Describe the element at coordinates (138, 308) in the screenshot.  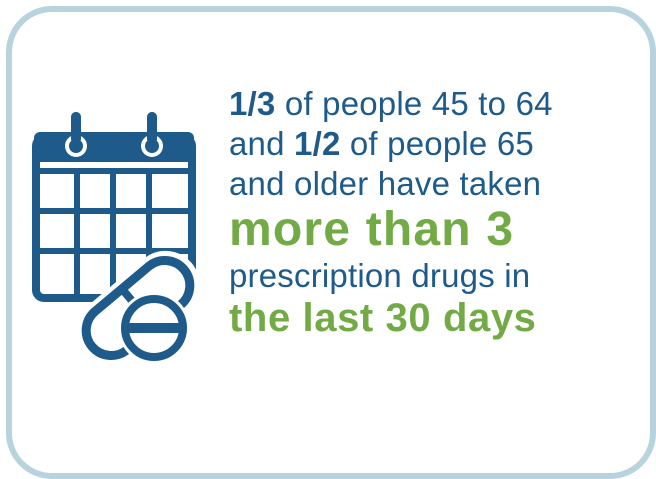
I see `pills-icon` at that location.